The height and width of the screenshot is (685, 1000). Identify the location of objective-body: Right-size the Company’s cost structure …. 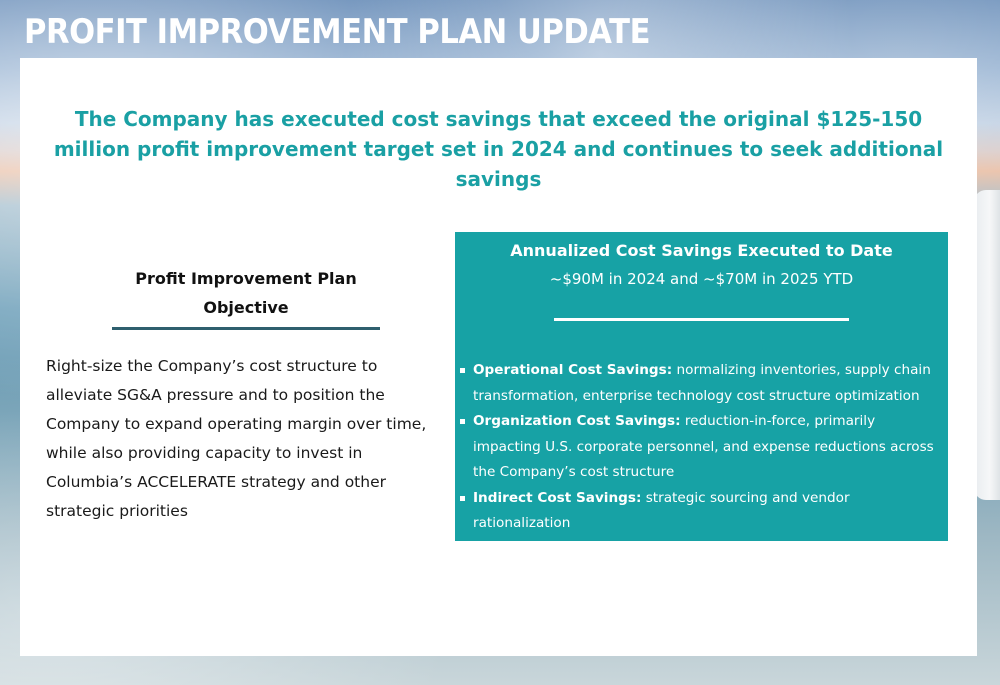
(236, 438).